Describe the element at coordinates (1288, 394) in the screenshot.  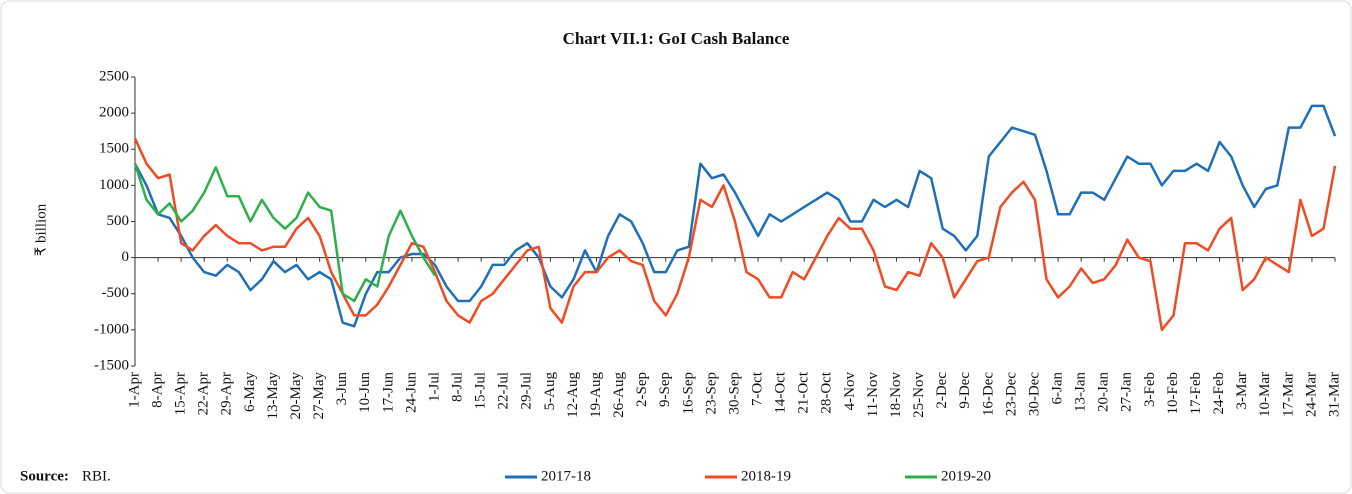
I see `x-tick-label: 17-Mar` at that location.